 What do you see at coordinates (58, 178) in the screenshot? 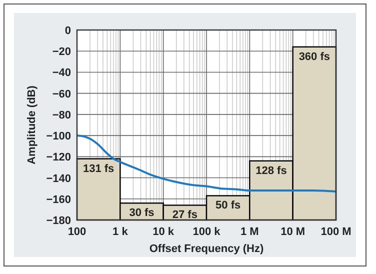
I see `y-tick-label: −140` at bounding box center [58, 178].